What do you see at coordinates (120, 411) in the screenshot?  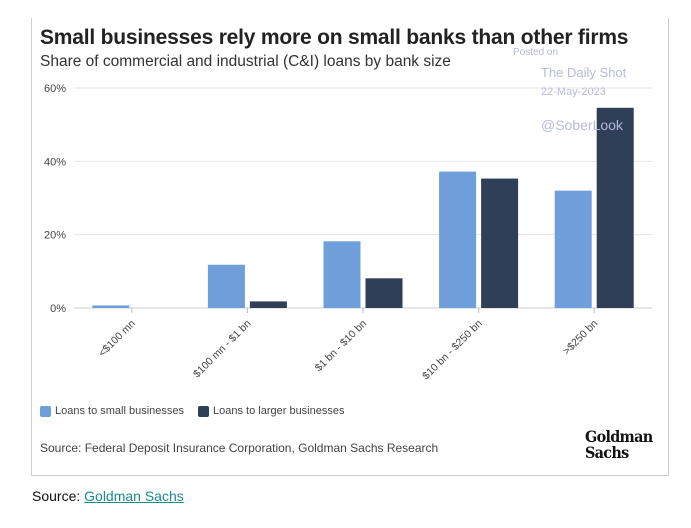 I see `legend-label-small: Loans to small businesses` at bounding box center [120, 411].